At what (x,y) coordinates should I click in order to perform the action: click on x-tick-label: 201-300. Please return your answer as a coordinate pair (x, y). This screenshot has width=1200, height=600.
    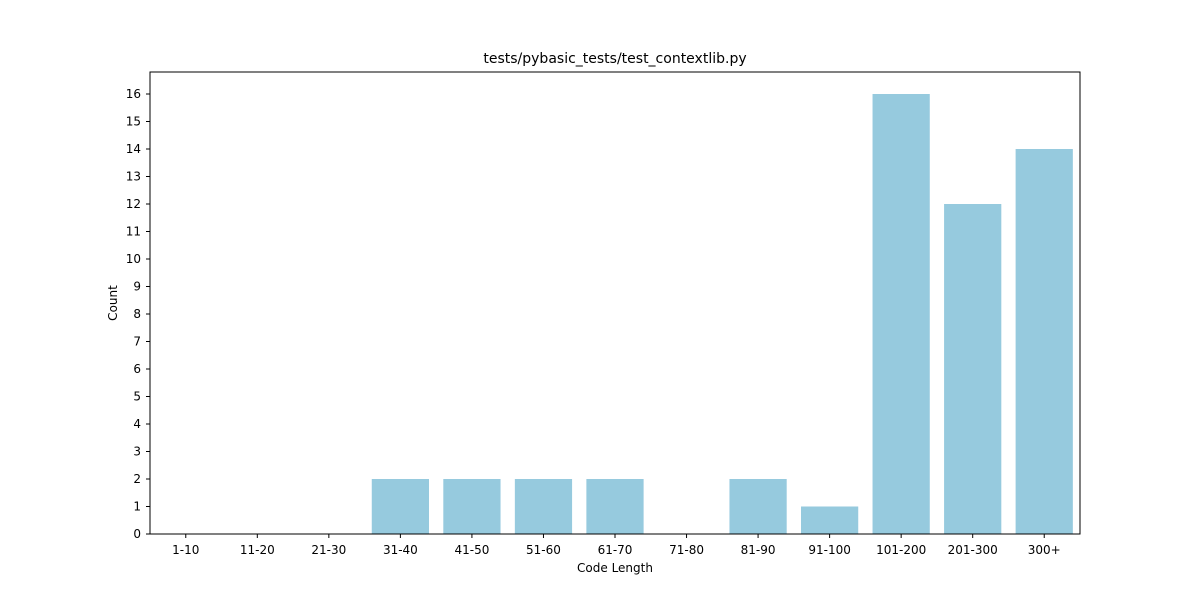
    Looking at the image, I should click on (973, 550).